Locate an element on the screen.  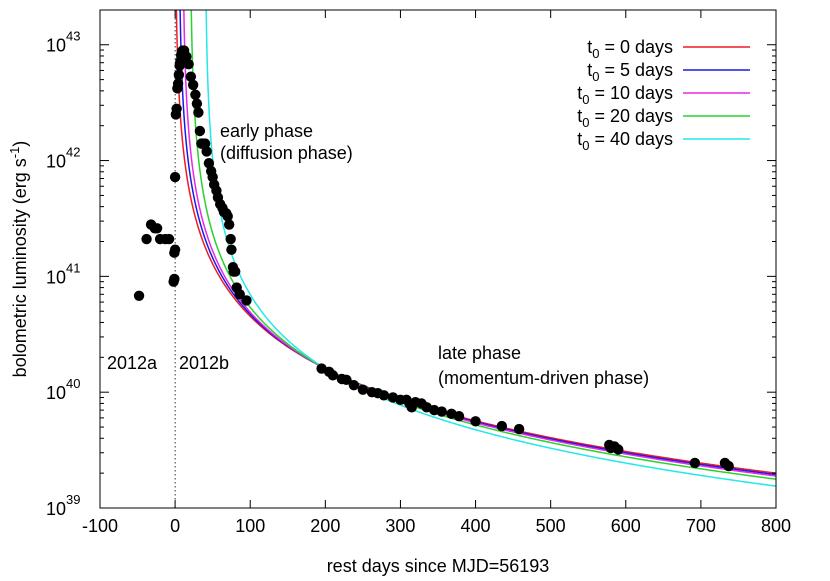
y-axis-label: bolometric luminosity (erg s-1) is located at coordinates (18, 259).